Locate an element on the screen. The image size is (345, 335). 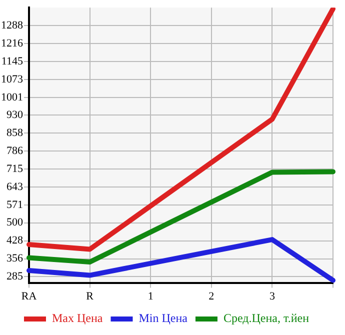
y-tick-label: 643 is located at coordinates (15, 186).